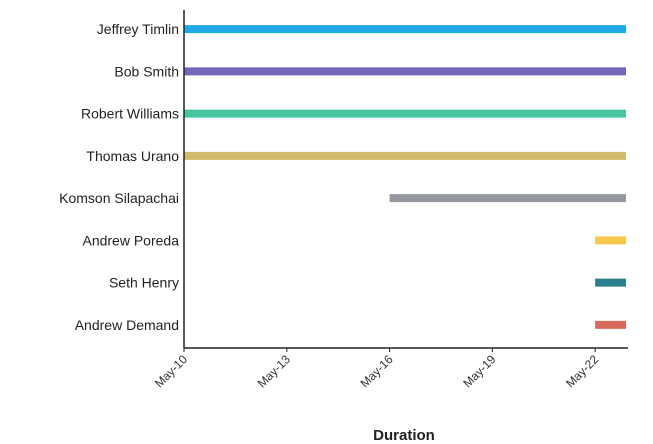  I want to click on bar-thomas-urano, so click(405, 155).